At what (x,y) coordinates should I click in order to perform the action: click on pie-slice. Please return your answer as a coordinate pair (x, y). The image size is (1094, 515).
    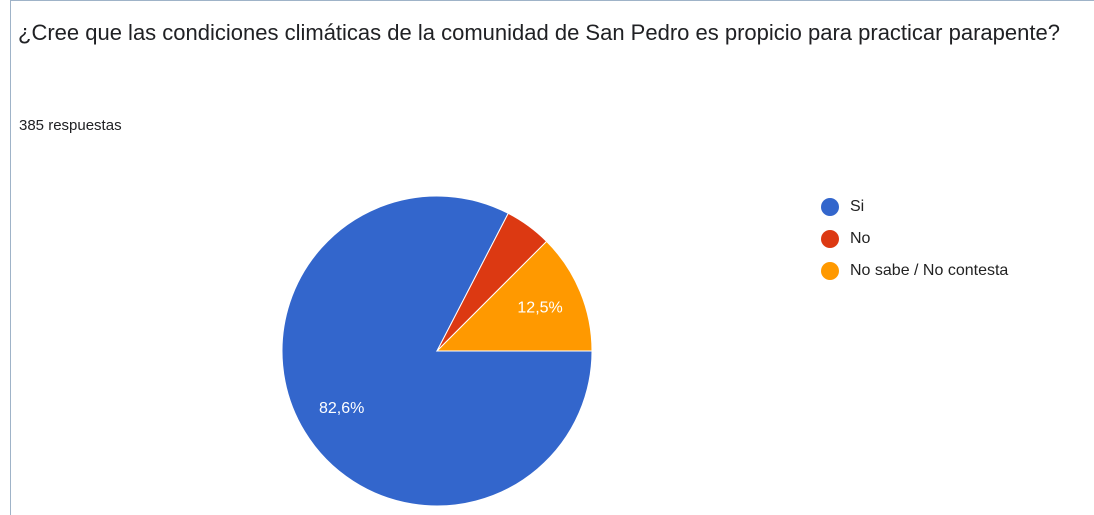
    Looking at the image, I should click on (514, 296).